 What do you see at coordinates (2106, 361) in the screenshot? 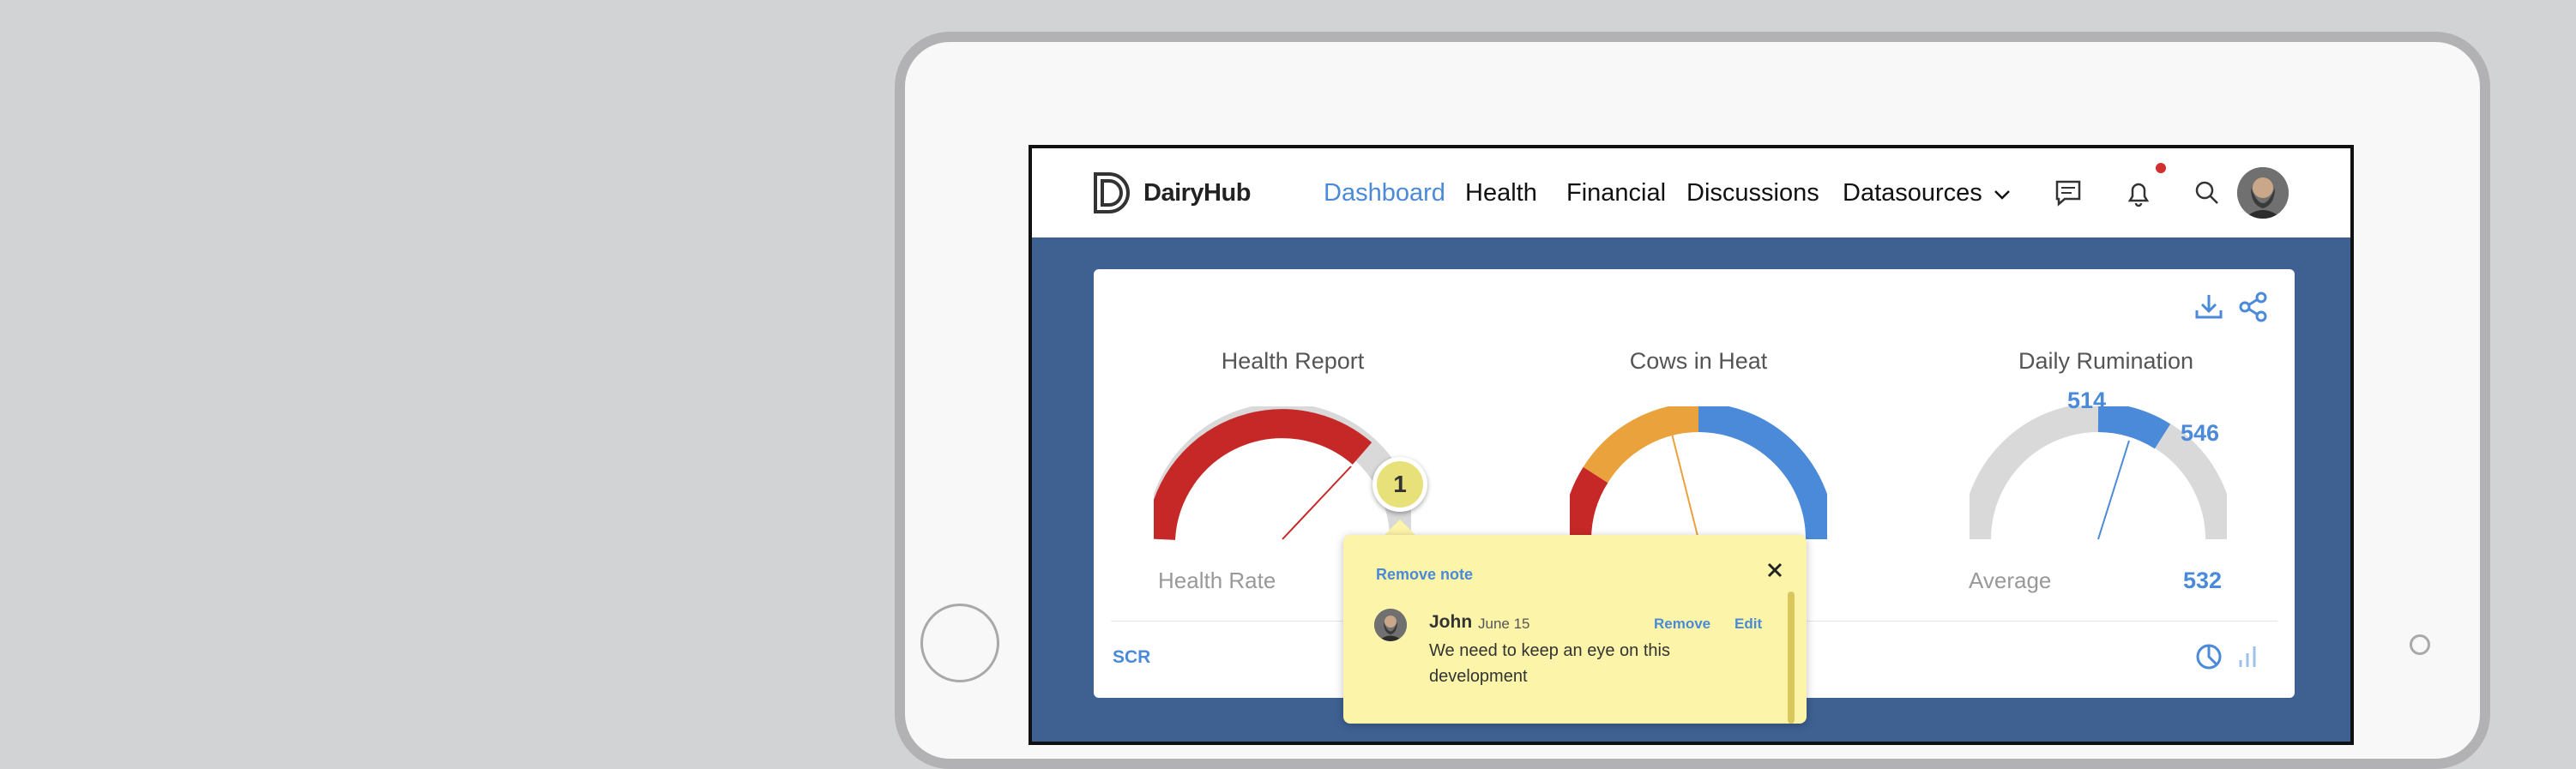
I see `gauge-title-daily-rumination: Daily Rumination` at bounding box center [2106, 361].